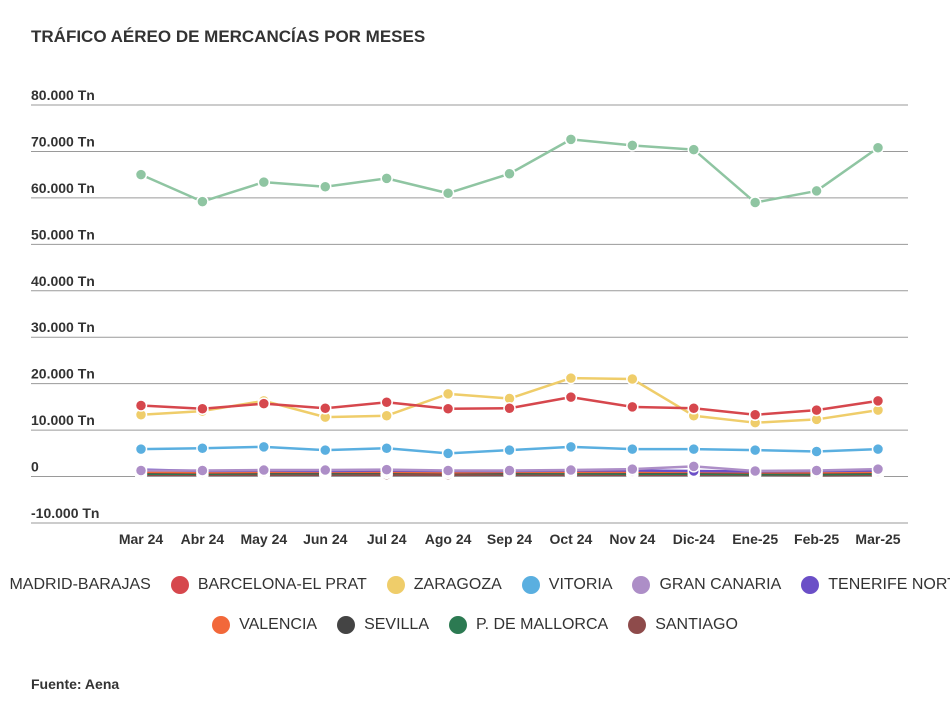 This screenshot has height=704, width=950. I want to click on legend-item-santiago: SANTIAGO, so click(683, 625).